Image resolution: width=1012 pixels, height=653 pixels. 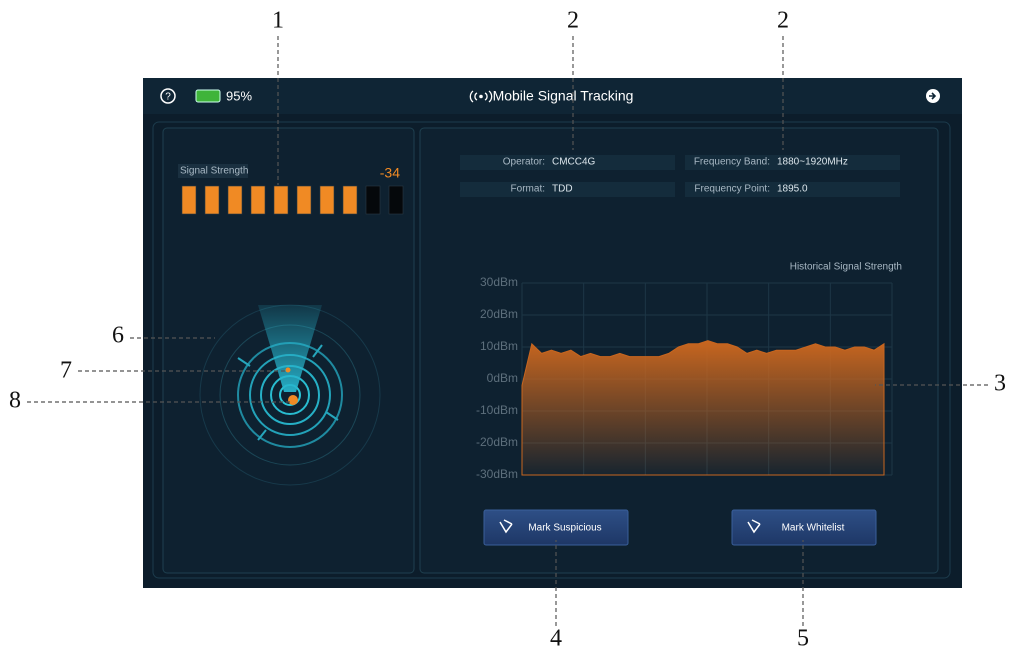 I want to click on signal-label: Signal Strength, so click(x=214, y=171).